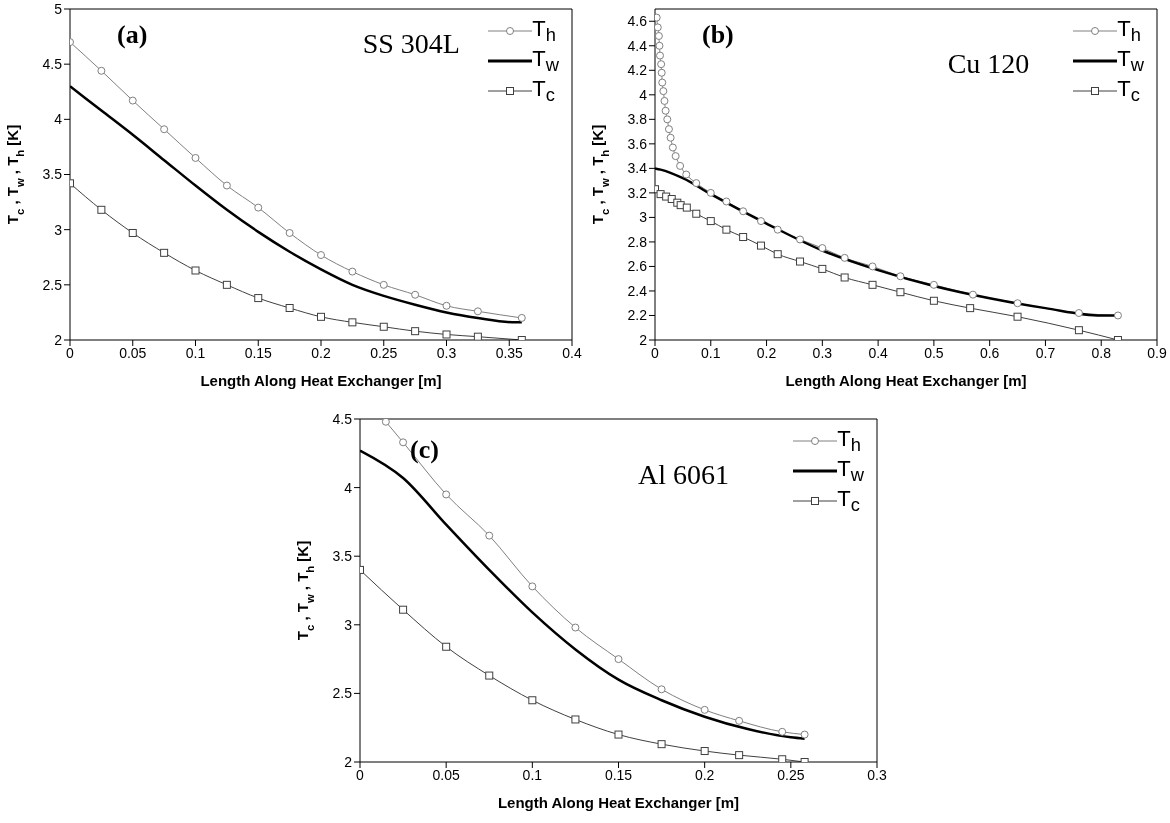 This screenshot has height=823, width=1170. Describe the element at coordinates (637, 290) in the screenshot. I see `y-tick-label: 2.4` at that location.